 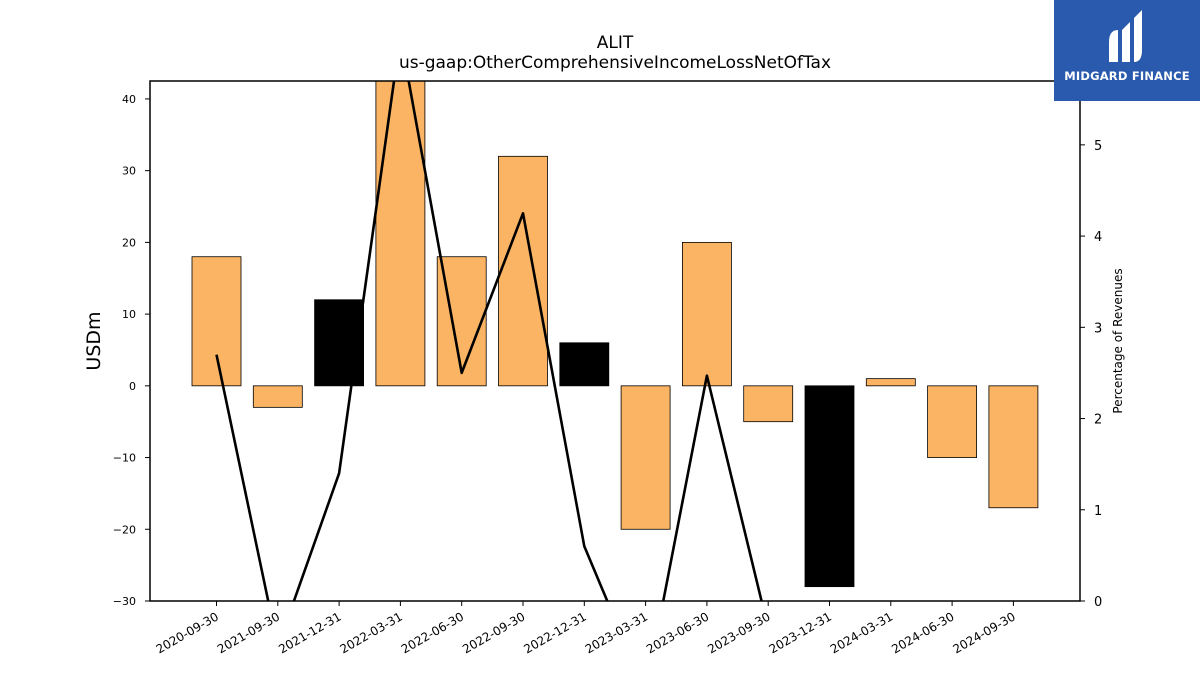 I want to click on x-tick-label: 2021-12-31, so click(x=309, y=632).